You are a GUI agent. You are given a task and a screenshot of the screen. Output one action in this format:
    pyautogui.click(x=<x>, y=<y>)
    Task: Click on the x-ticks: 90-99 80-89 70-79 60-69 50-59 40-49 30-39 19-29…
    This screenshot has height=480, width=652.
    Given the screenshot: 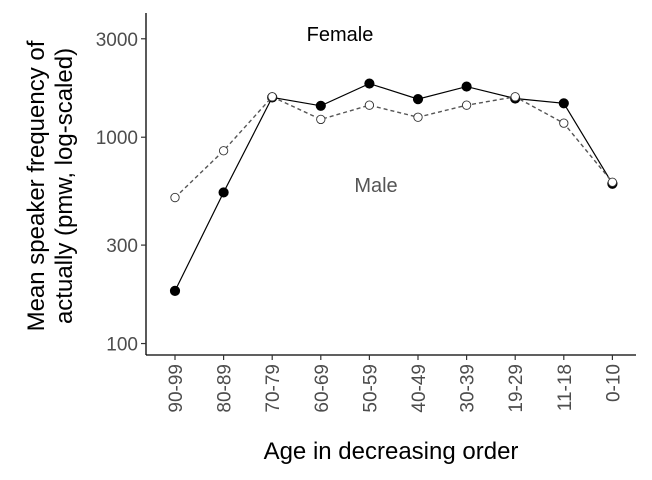 What is the action you would take?
    pyautogui.click(x=395, y=384)
    